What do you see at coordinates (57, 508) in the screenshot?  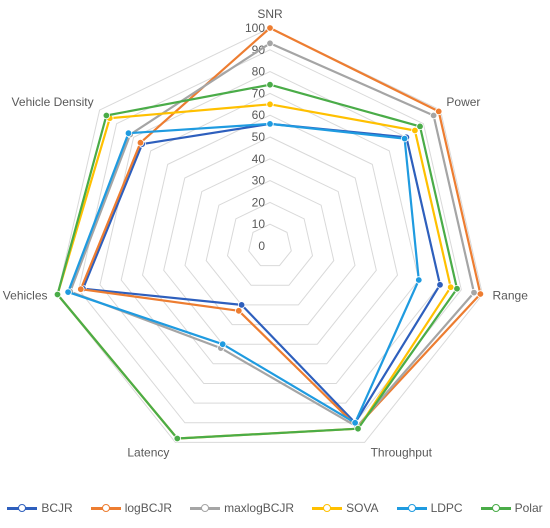 I see `legend-label: BCJR` at bounding box center [57, 508].